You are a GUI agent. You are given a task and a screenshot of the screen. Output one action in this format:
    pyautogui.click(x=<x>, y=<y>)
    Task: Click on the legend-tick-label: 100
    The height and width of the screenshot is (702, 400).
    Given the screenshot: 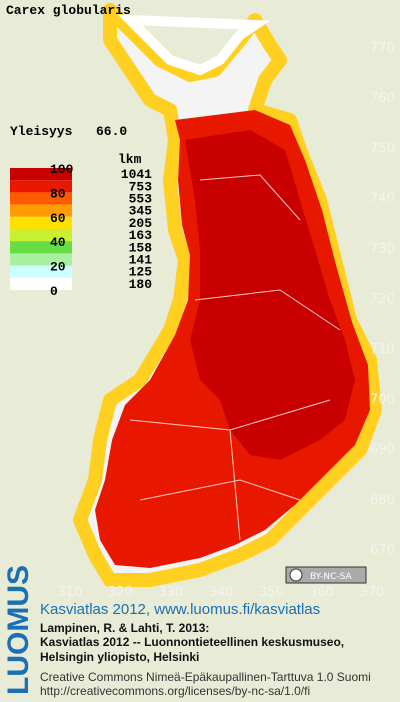 What is the action you would take?
    pyautogui.click(x=62, y=169)
    